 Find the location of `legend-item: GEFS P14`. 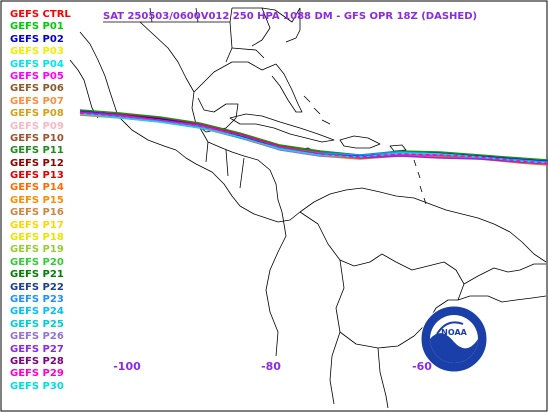

legend-item: GEFS P14 is located at coordinates (37, 188).